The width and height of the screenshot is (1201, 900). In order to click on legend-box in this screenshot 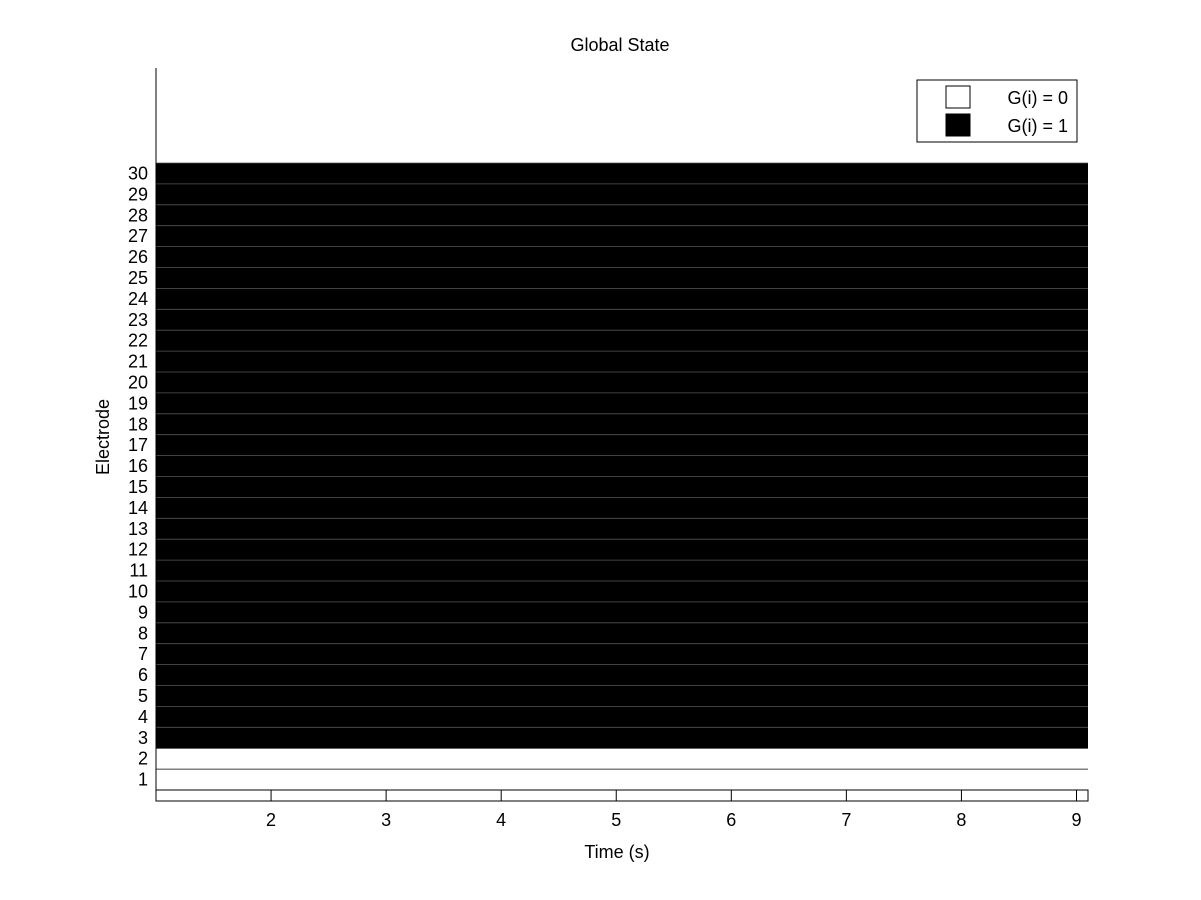, I will do `click(997, 111)`.